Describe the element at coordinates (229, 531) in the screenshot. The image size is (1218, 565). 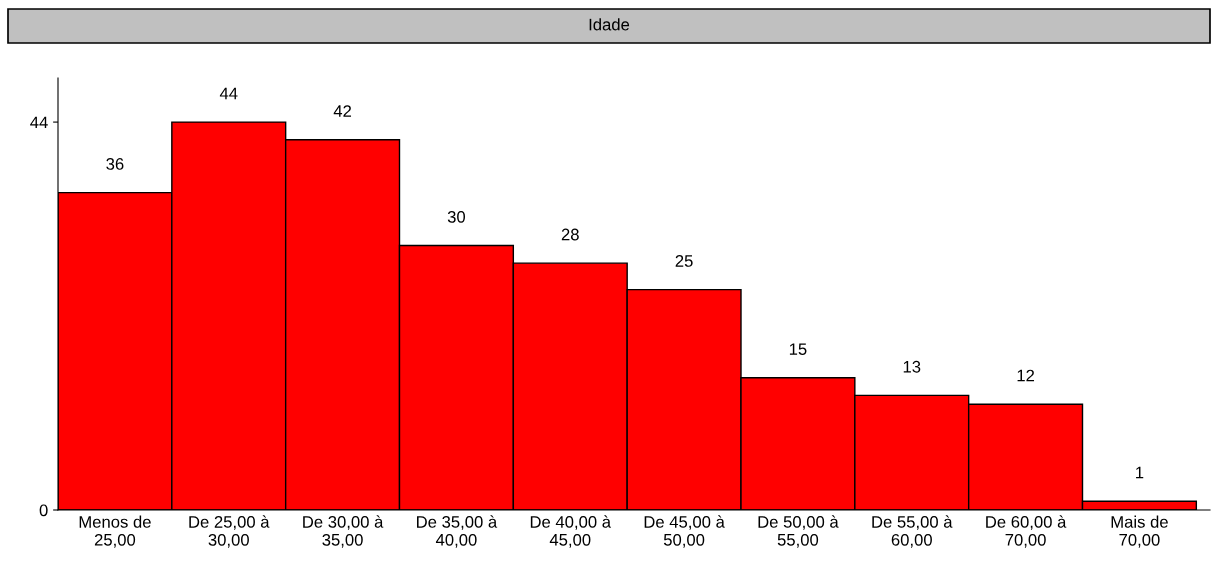
I see `x-tick-label: De 25,00 à 30,00` at that location.